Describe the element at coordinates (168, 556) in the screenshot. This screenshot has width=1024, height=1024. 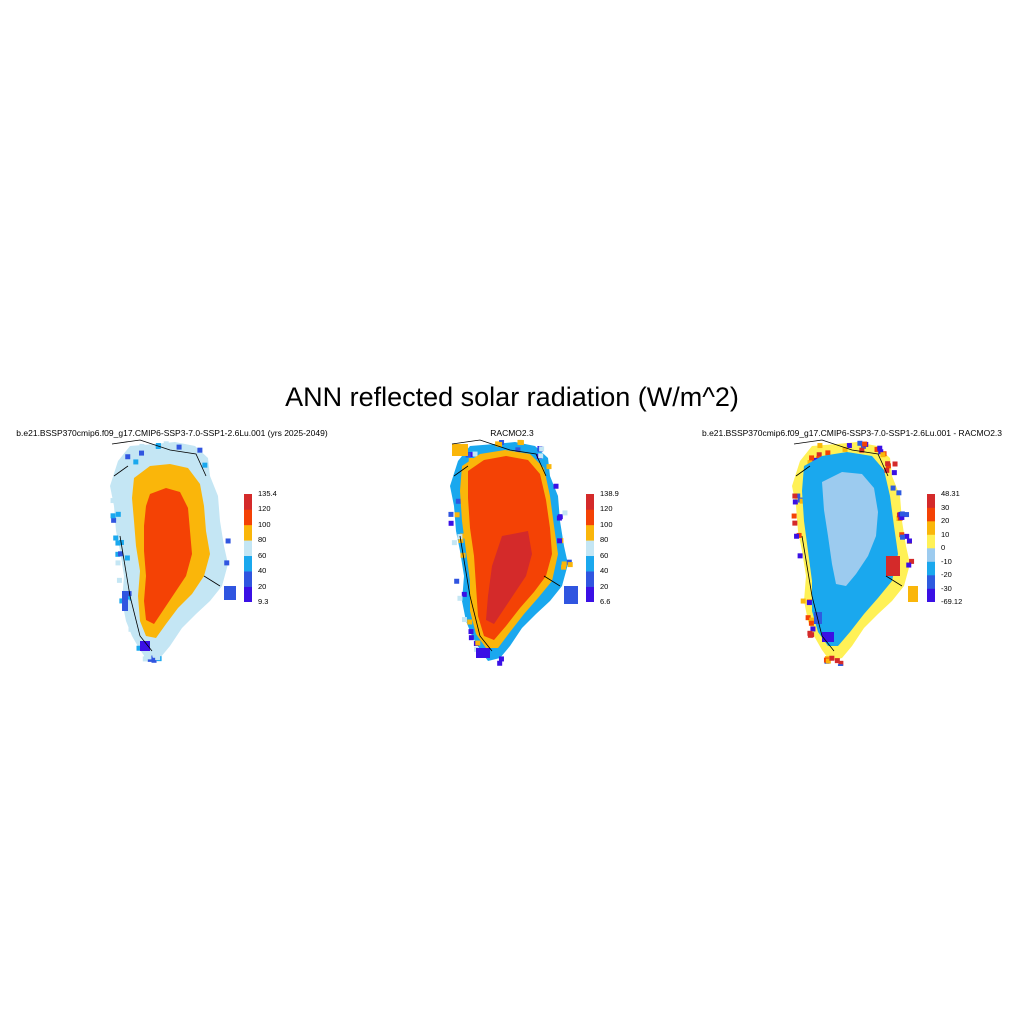
I see `map-region-interior` at that location.